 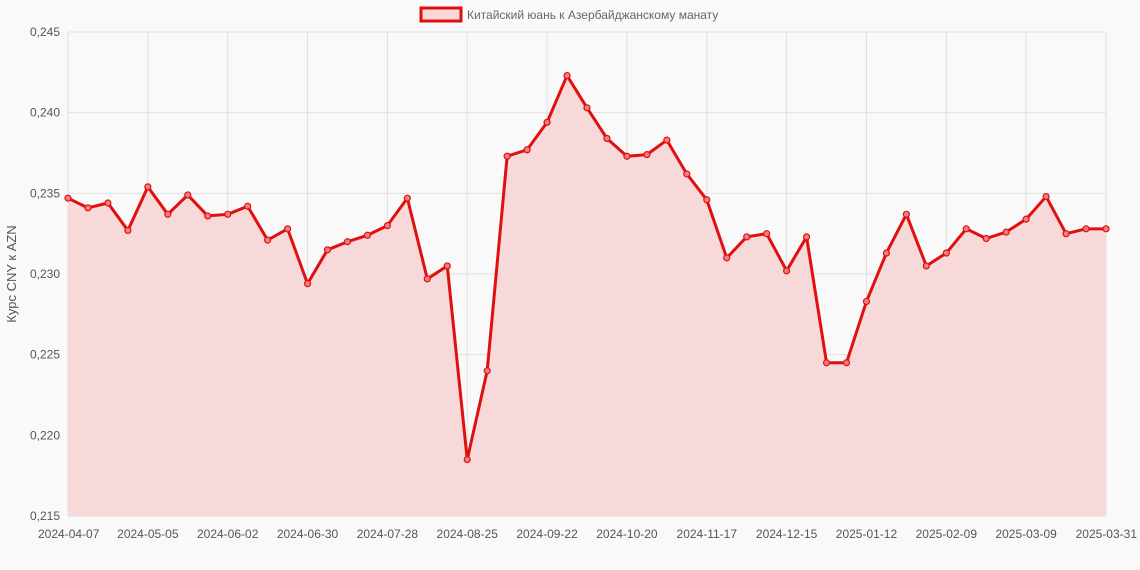 What do you see at coordinates (592, 15) in the screenshot?
I see `legend-label: Китайский юань к Азербайджанскому манату` at bounding box center [592, 15].